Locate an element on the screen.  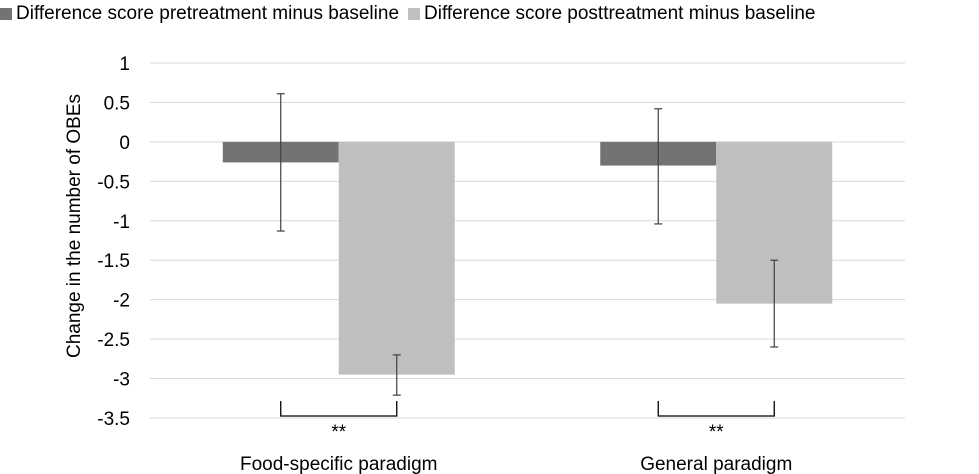
y-tick-label: -1.5 is located at coordinates (113, 261).